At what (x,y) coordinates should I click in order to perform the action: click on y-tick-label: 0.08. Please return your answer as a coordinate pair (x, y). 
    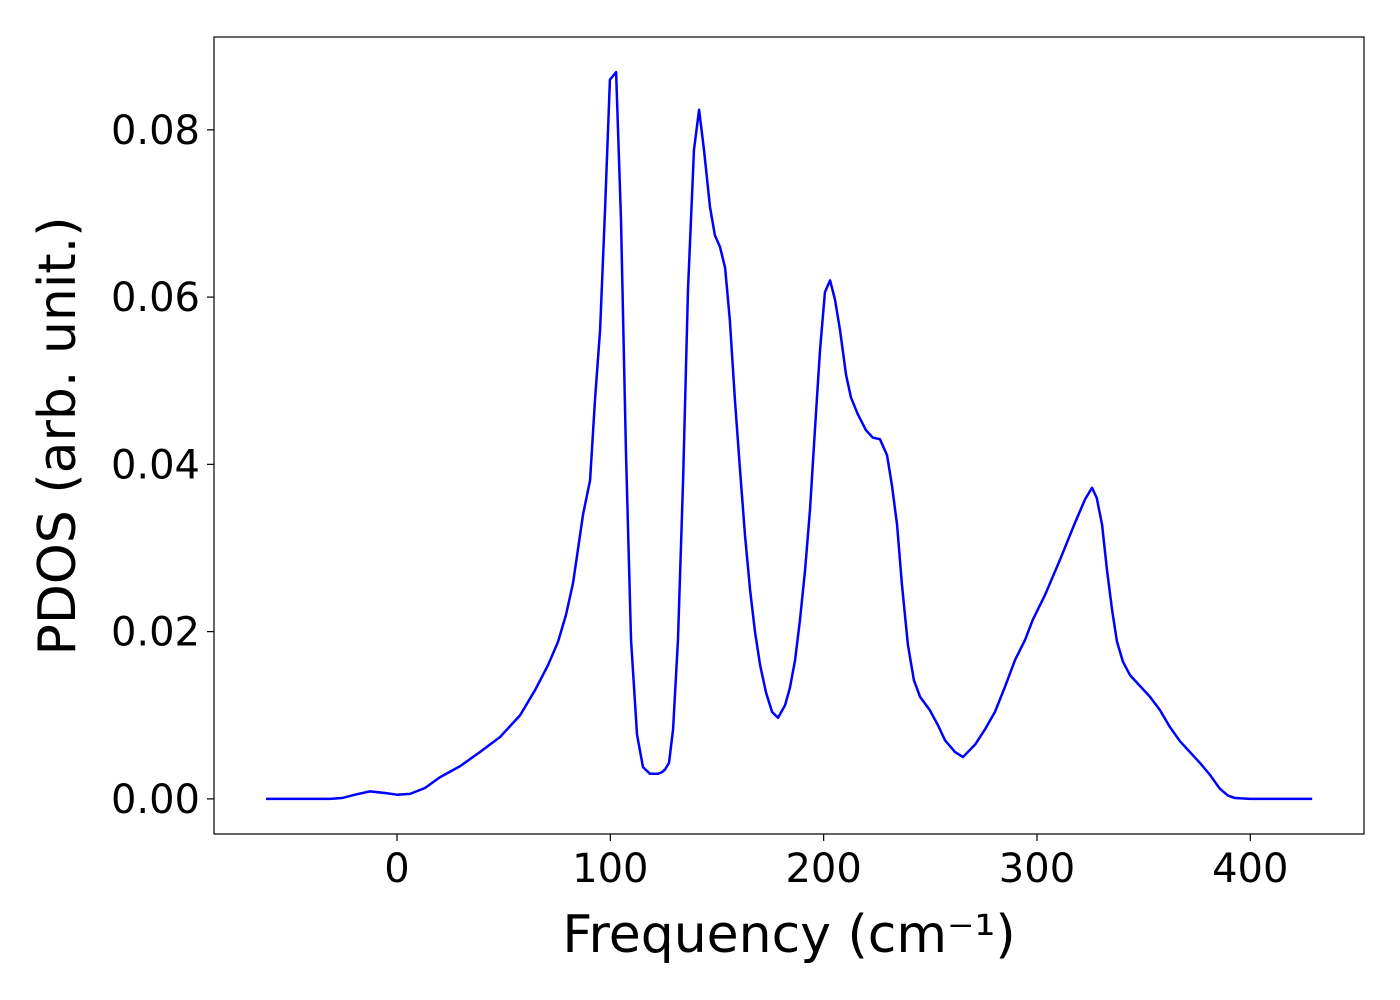
    Looking at the image, I should click on (155, 131).